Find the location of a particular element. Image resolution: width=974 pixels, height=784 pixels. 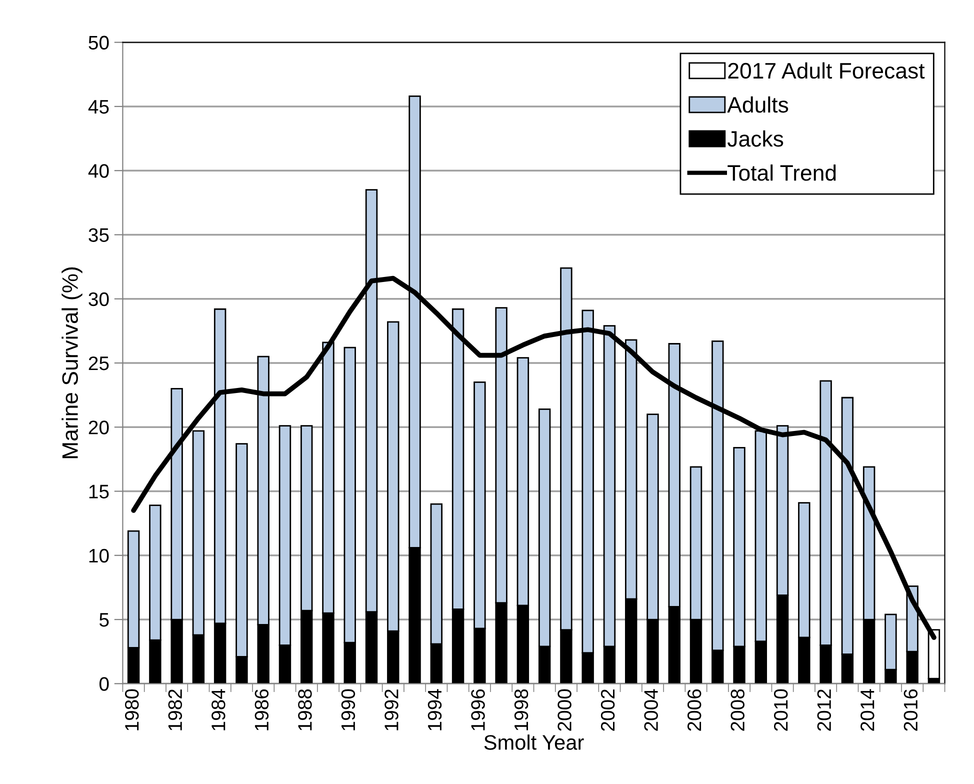

x-tick-label: 2002 is located at coordinates (607, 710).